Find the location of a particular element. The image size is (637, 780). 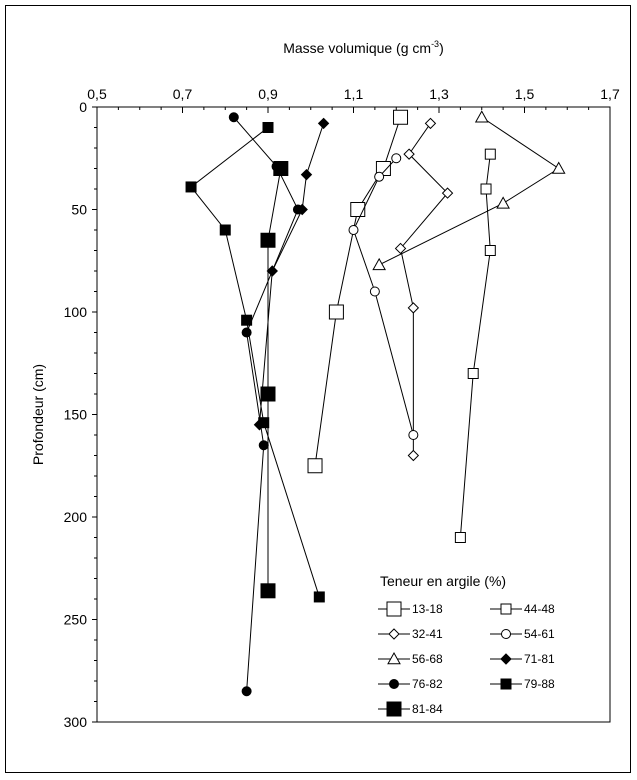

legend-label: 76-82 is located at coordinates (427, 684).